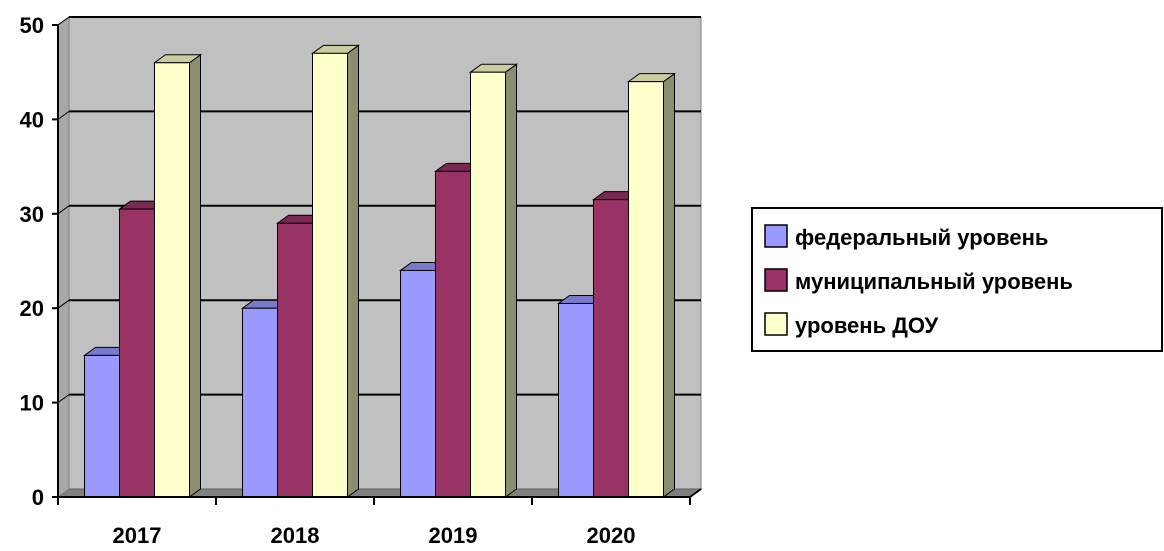 This screenshot has width=1164, height=551. I want to click on y-tick-label: 10, so click(32, 403).